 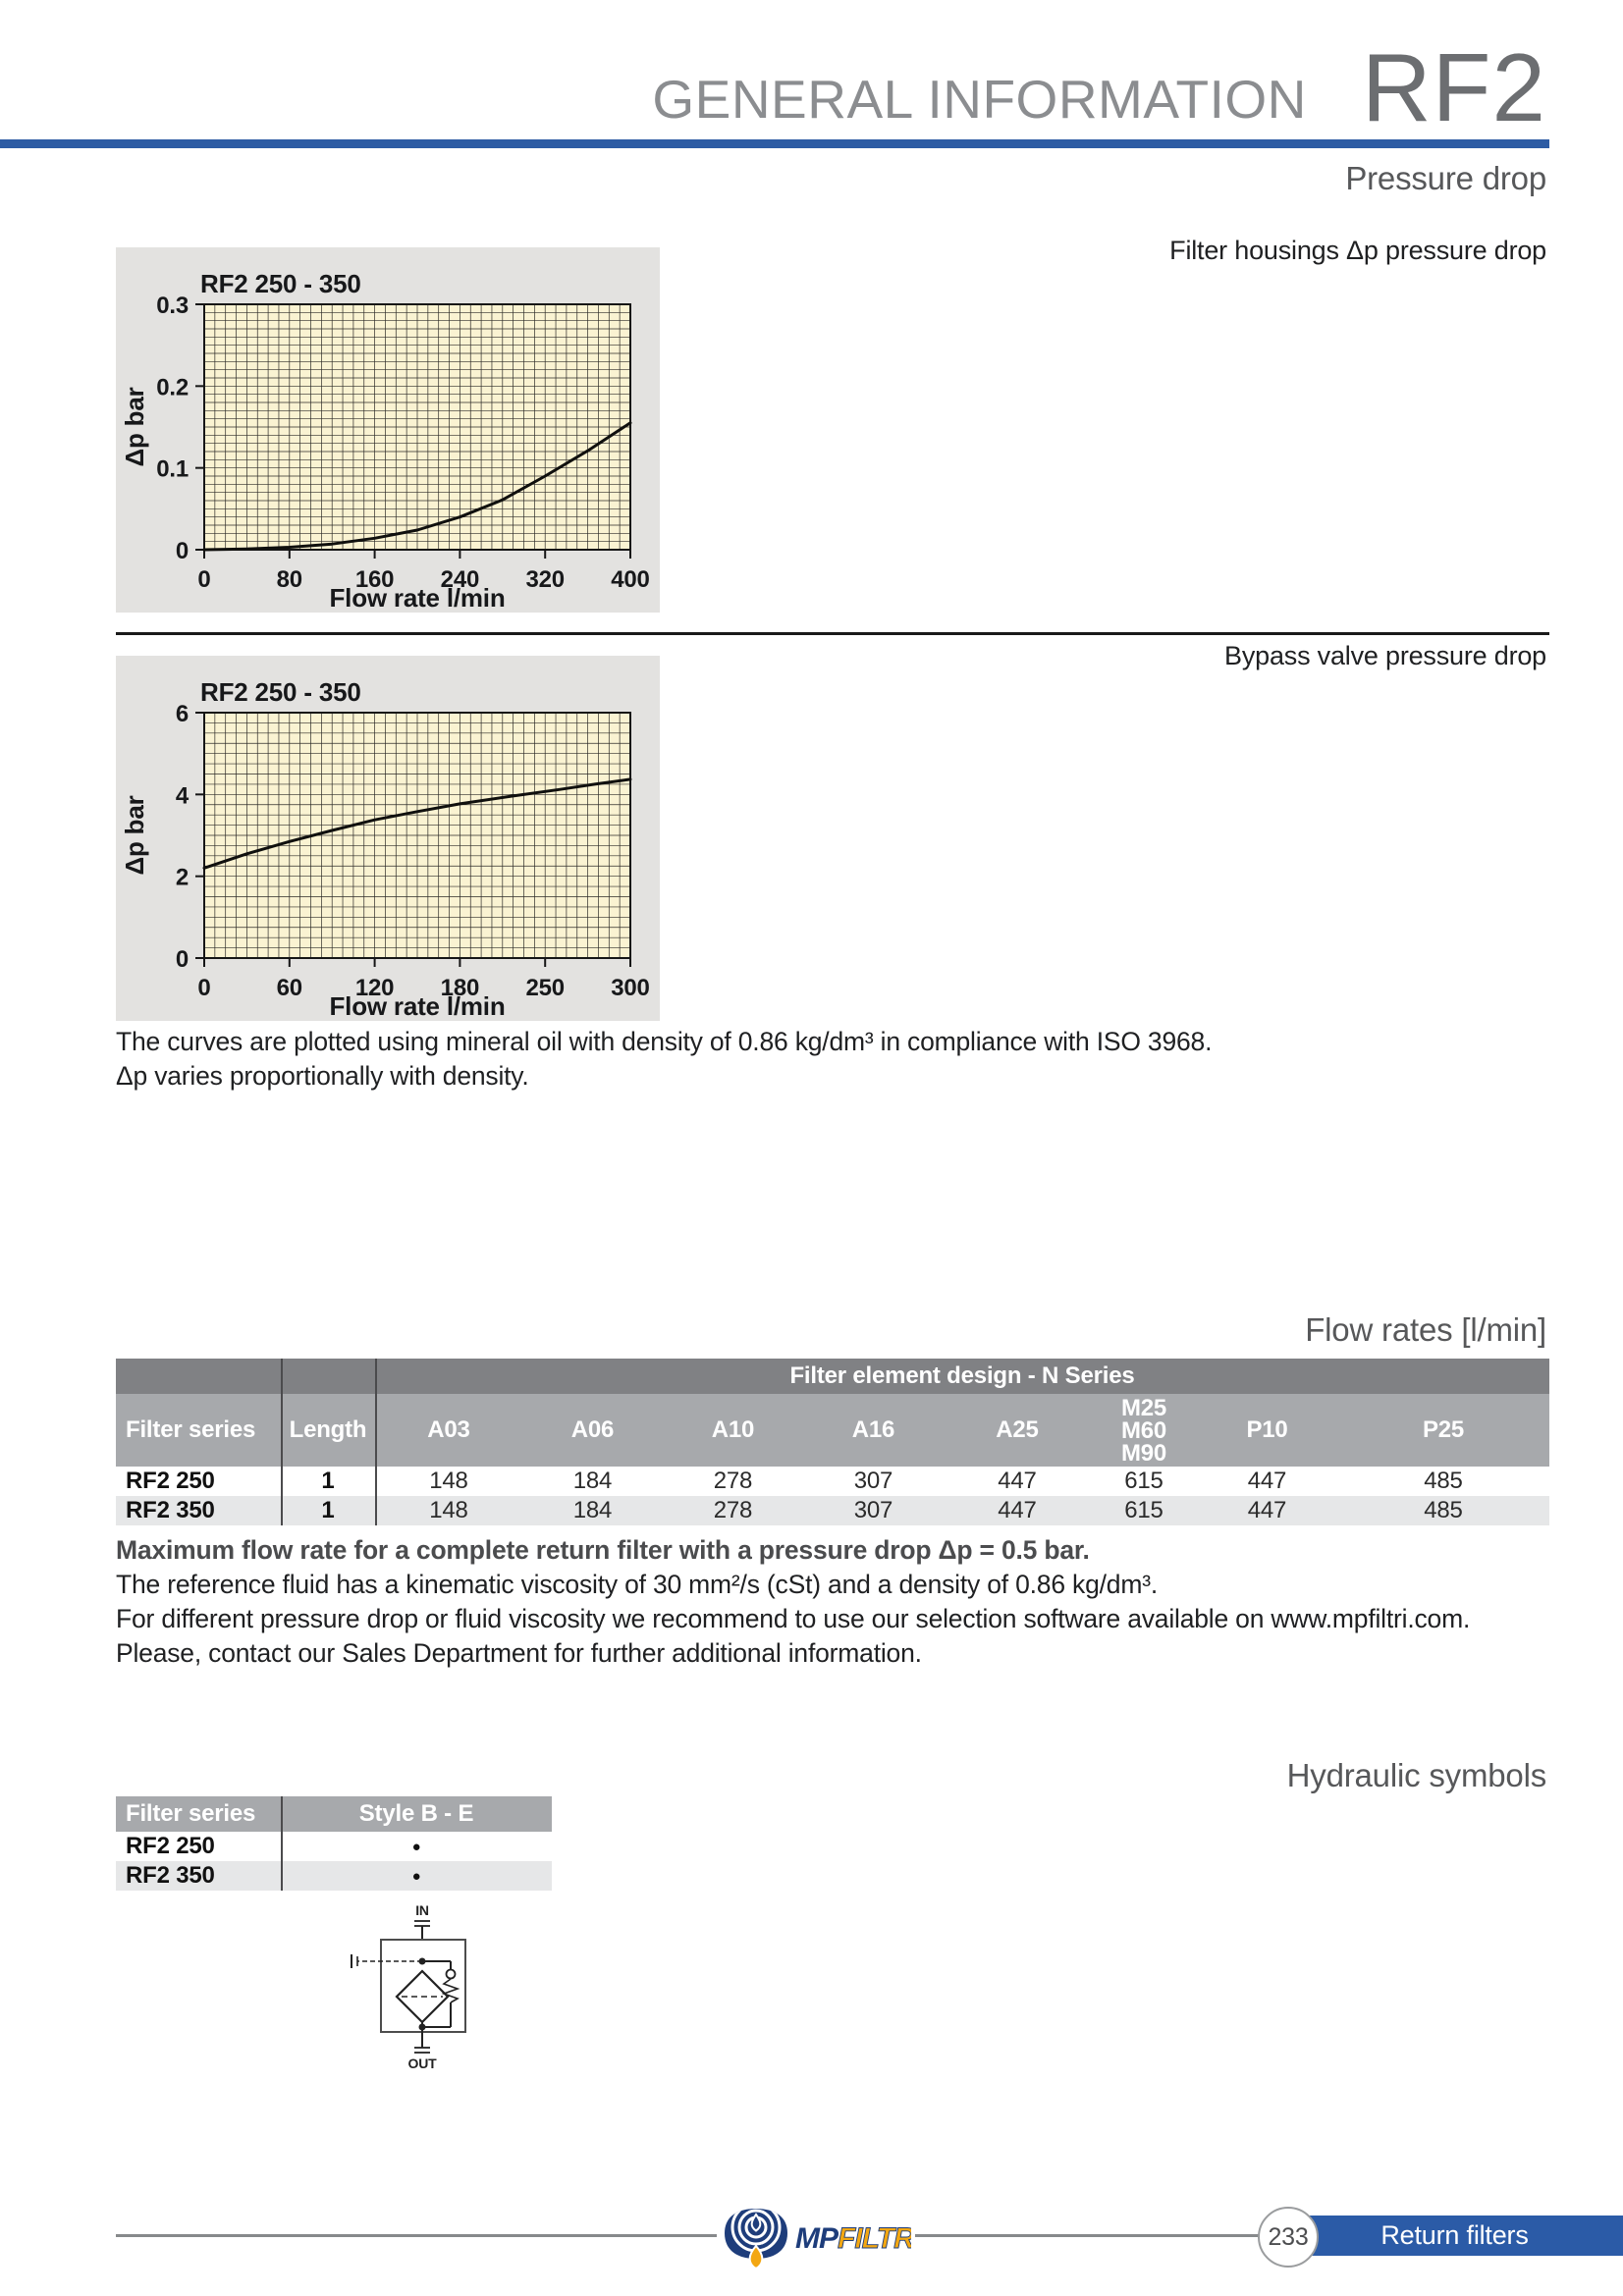 I want to click on col-header-length: Length, so click(x=328, y=1430).